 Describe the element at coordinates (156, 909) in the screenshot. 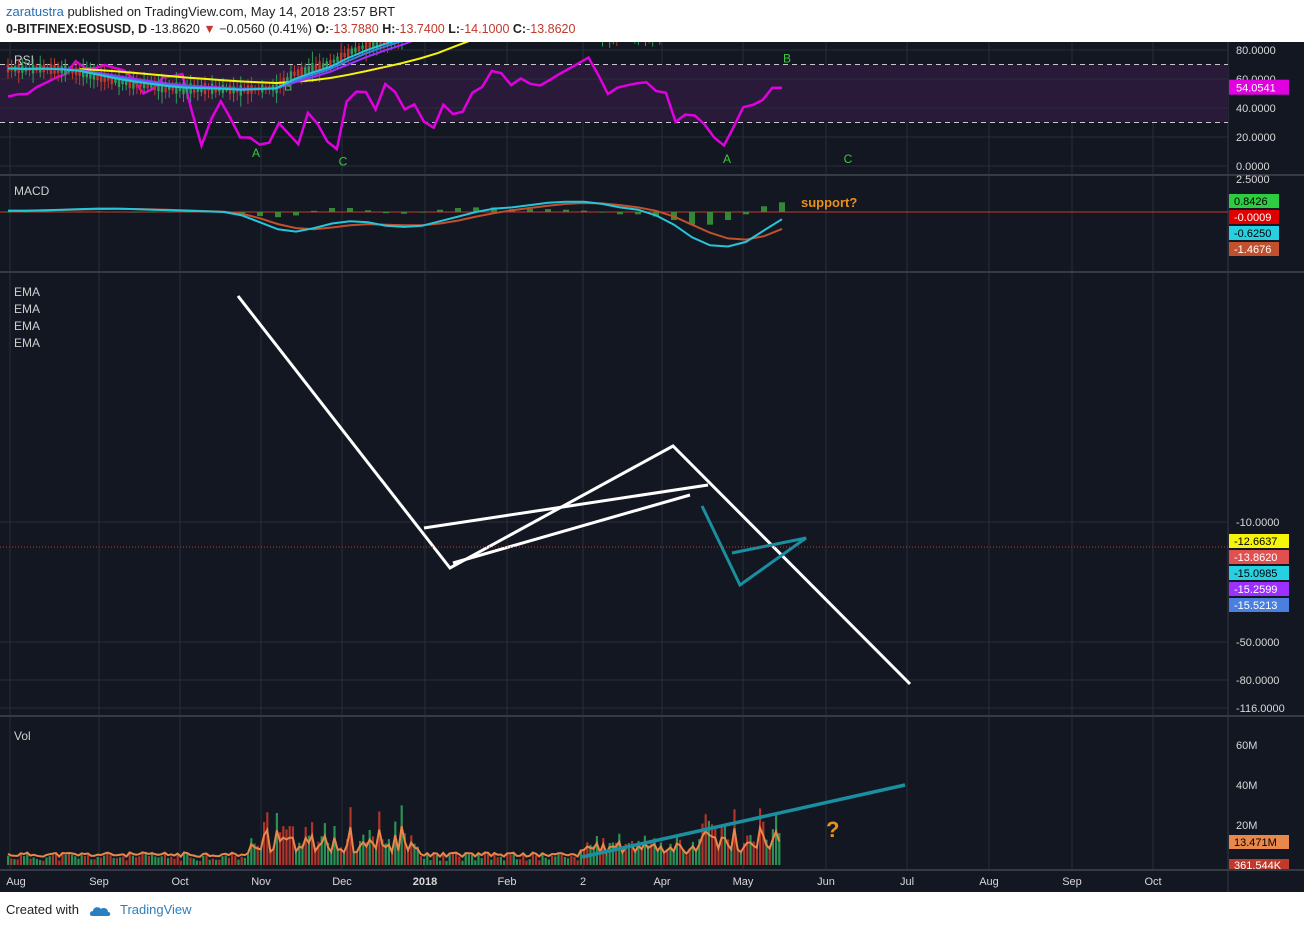

I see `tradingview-link: TradingView` at that location.